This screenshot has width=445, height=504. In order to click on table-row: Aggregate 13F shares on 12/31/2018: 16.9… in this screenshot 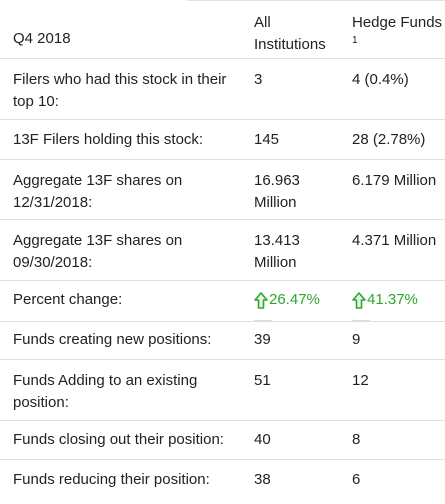, I will do `click(222, 189)`.